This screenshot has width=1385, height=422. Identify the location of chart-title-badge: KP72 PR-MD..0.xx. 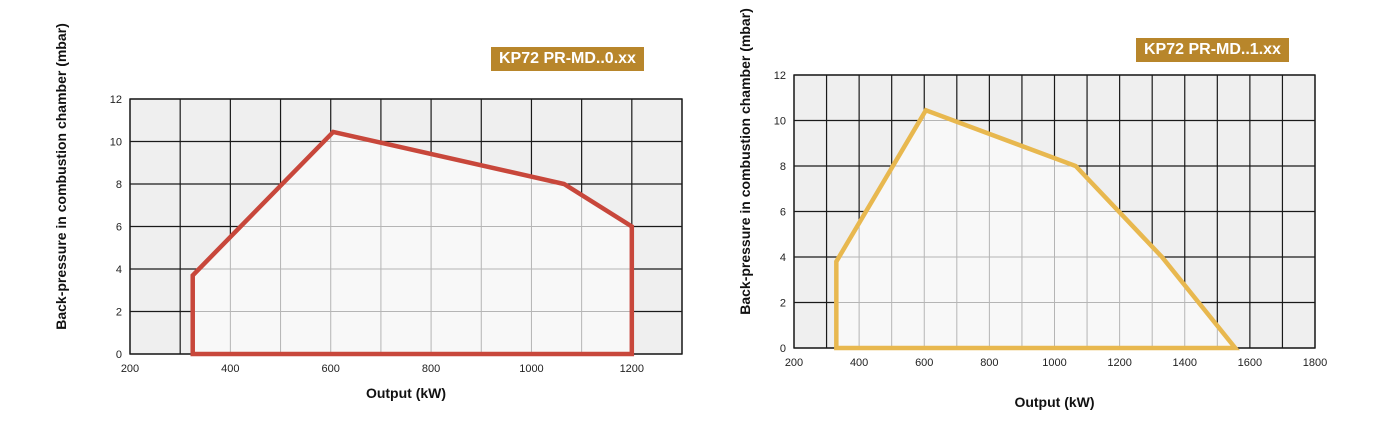
(567, 59).